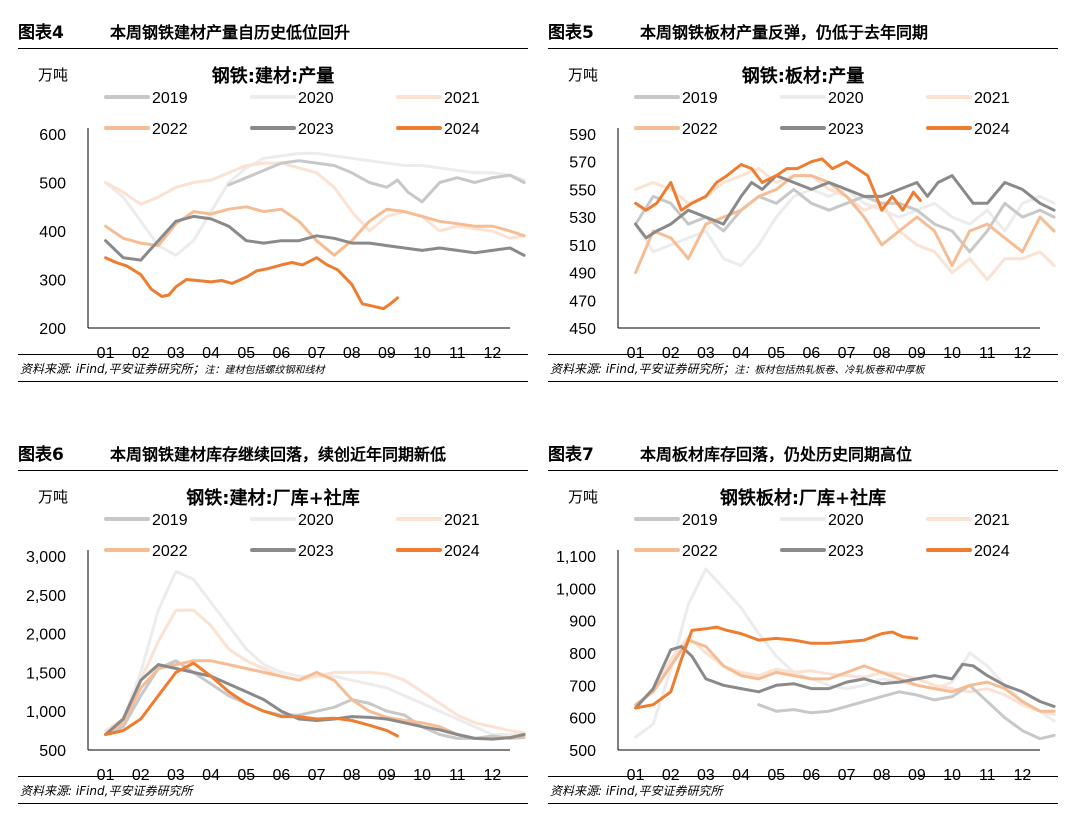  I want to click on source-text: 资料来源: iFind,平安证券研究所；注：板材包括热轧板卷、冷轧板卷和中厚板, so click(737, 368).